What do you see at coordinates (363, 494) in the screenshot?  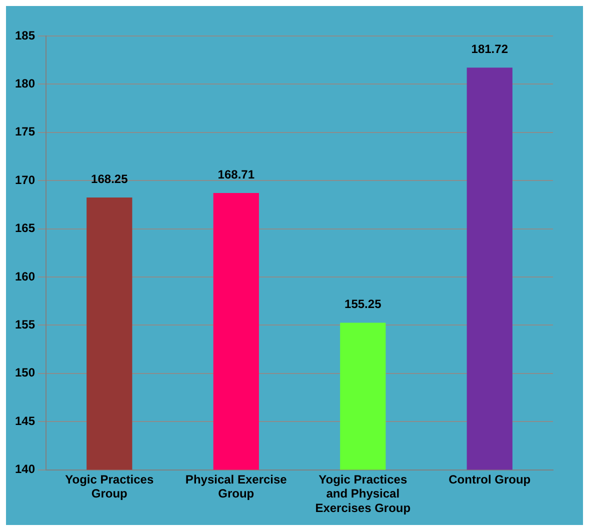 I see `x-tick-label: Yogic Practices and Physical Exercises Group` at bounding box center [363, 494].